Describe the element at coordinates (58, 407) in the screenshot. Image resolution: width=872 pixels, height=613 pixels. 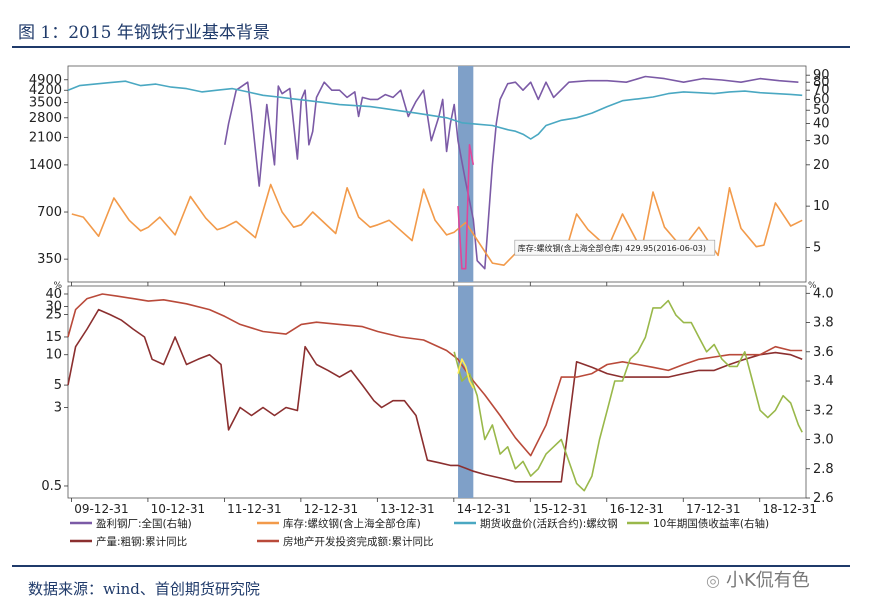
I see `left-tick-label: 3` at that location.